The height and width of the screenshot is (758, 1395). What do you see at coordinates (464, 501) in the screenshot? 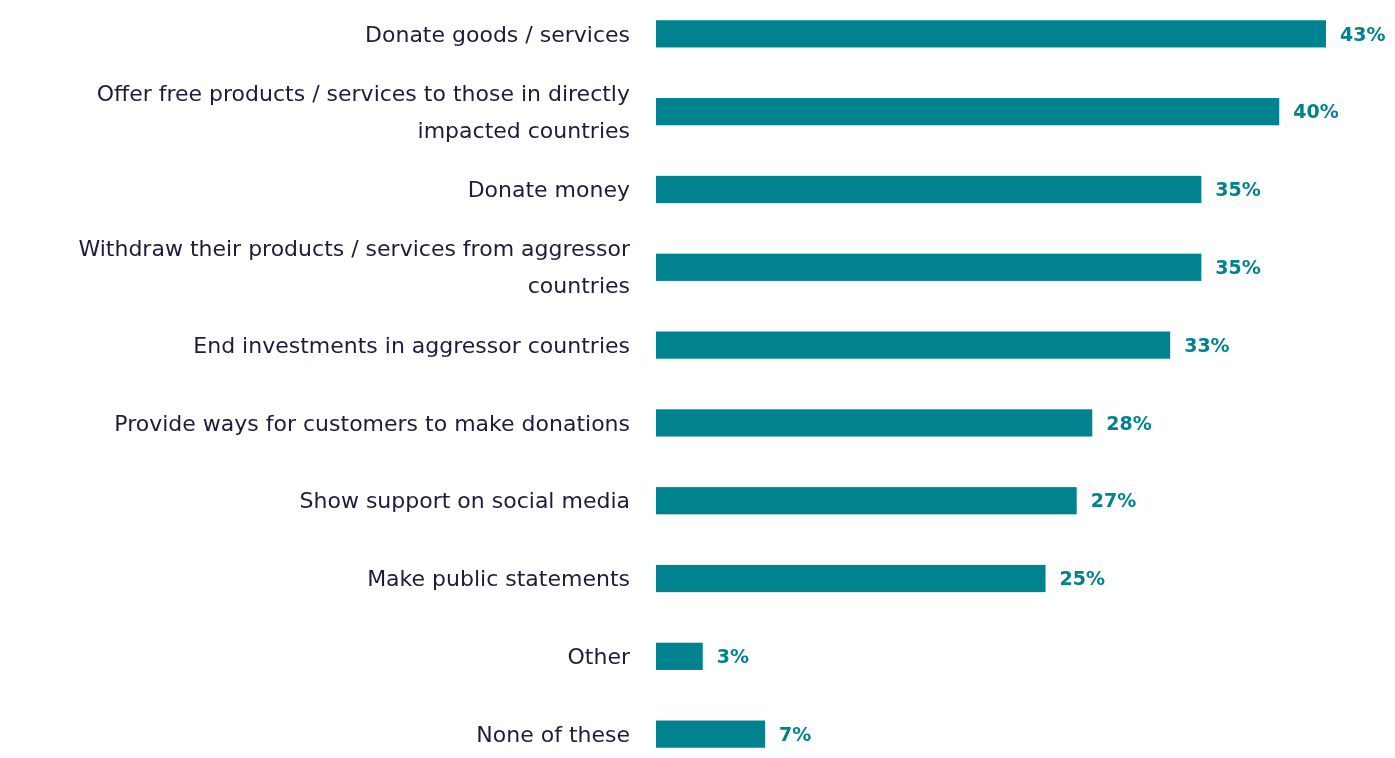
I see `y-tick-label: Show support on social media` at bounding box center [464, 501].